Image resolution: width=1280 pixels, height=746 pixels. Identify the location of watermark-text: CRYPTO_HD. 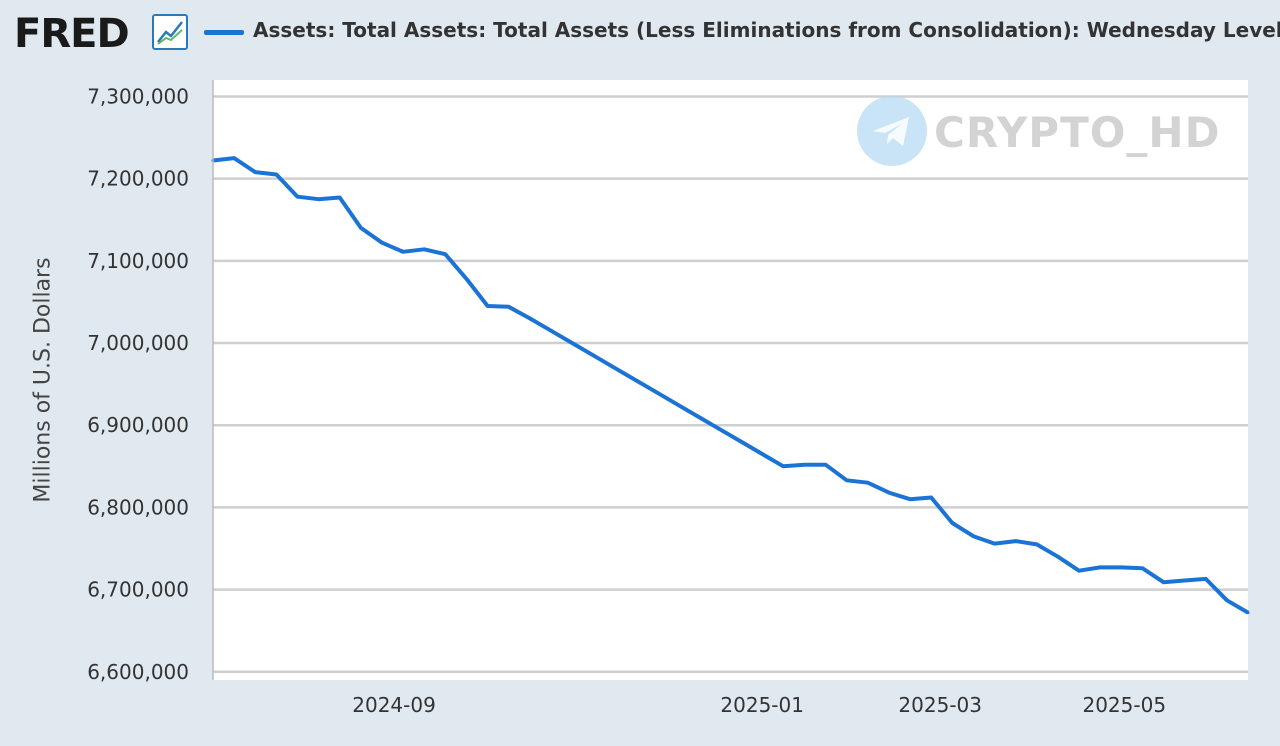
(1077, 132).